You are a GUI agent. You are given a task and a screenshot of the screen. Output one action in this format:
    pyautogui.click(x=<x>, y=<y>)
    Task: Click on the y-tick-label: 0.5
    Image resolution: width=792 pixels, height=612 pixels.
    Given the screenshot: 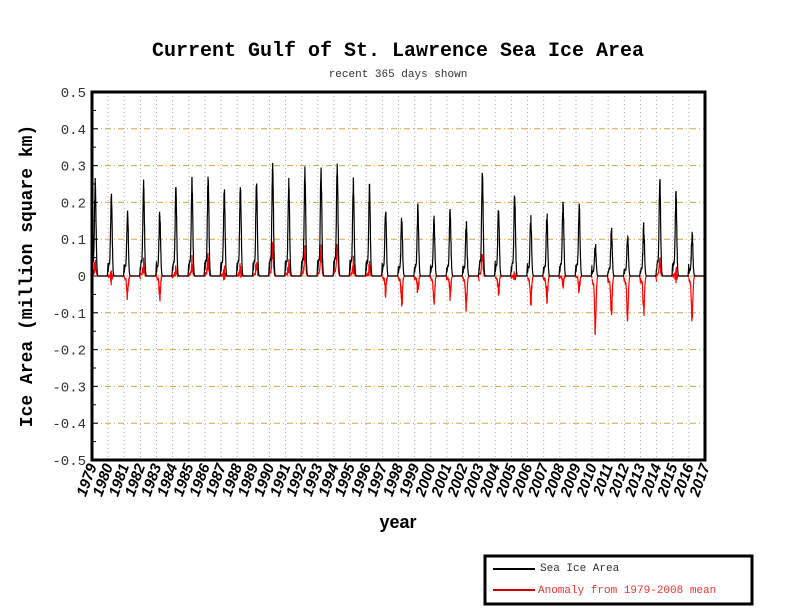 What is the action you would take?
    pyautogui.click(x=73, y=94)
    